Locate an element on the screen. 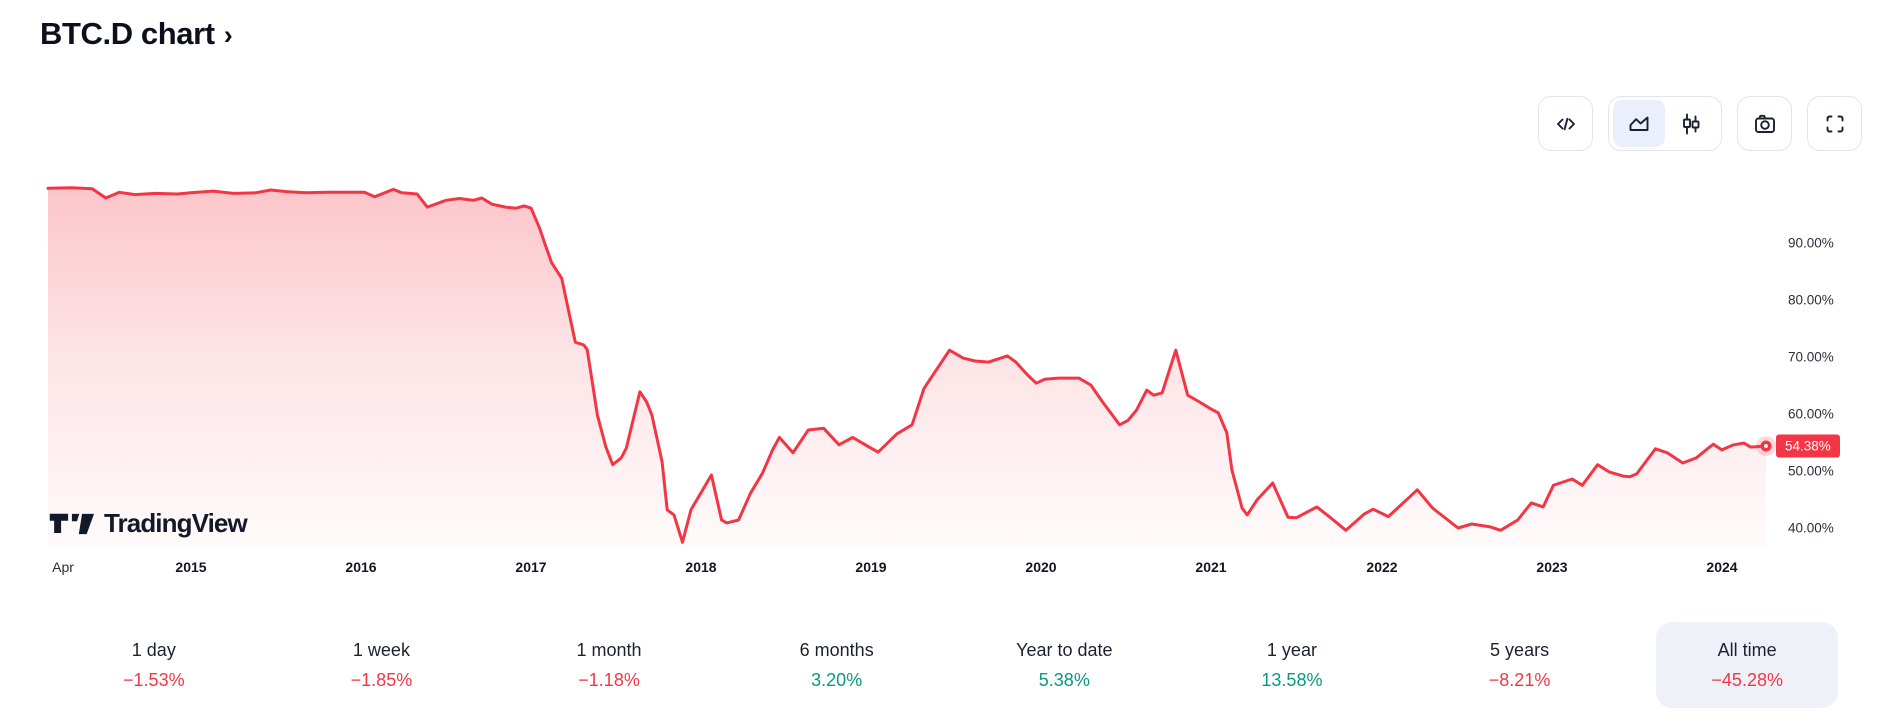 This screenshot has width=1901, height=718. chart-type-toggle is located at coordinates (1665, 123).